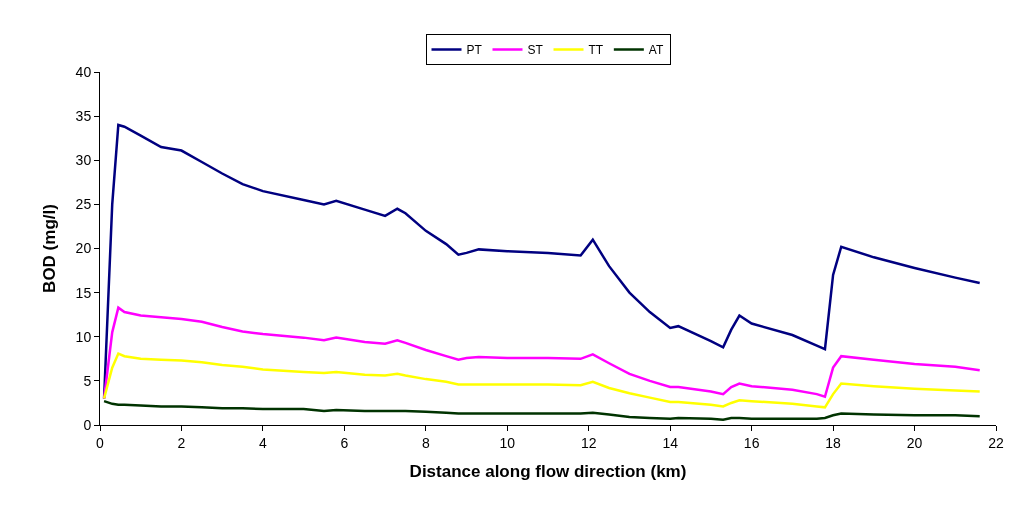 The width and height of the screenshot is (1015, 520). I want to click on x-tick-label: 16, so click(751, 442).